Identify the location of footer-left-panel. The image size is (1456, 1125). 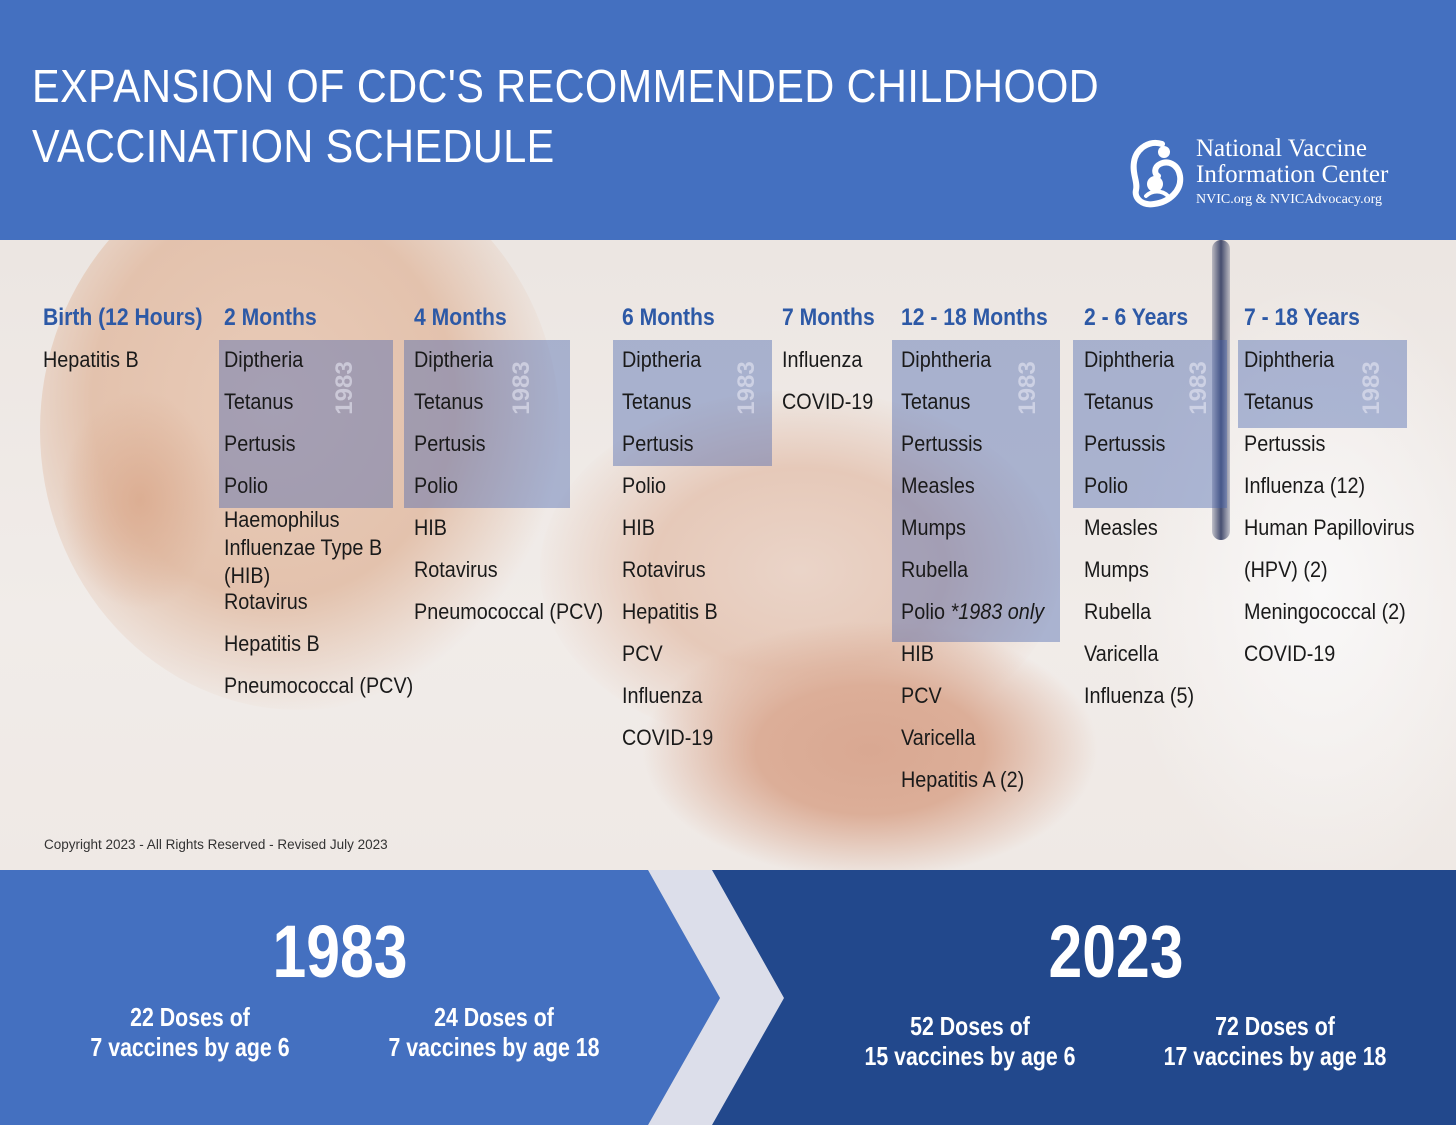
(360, 997).